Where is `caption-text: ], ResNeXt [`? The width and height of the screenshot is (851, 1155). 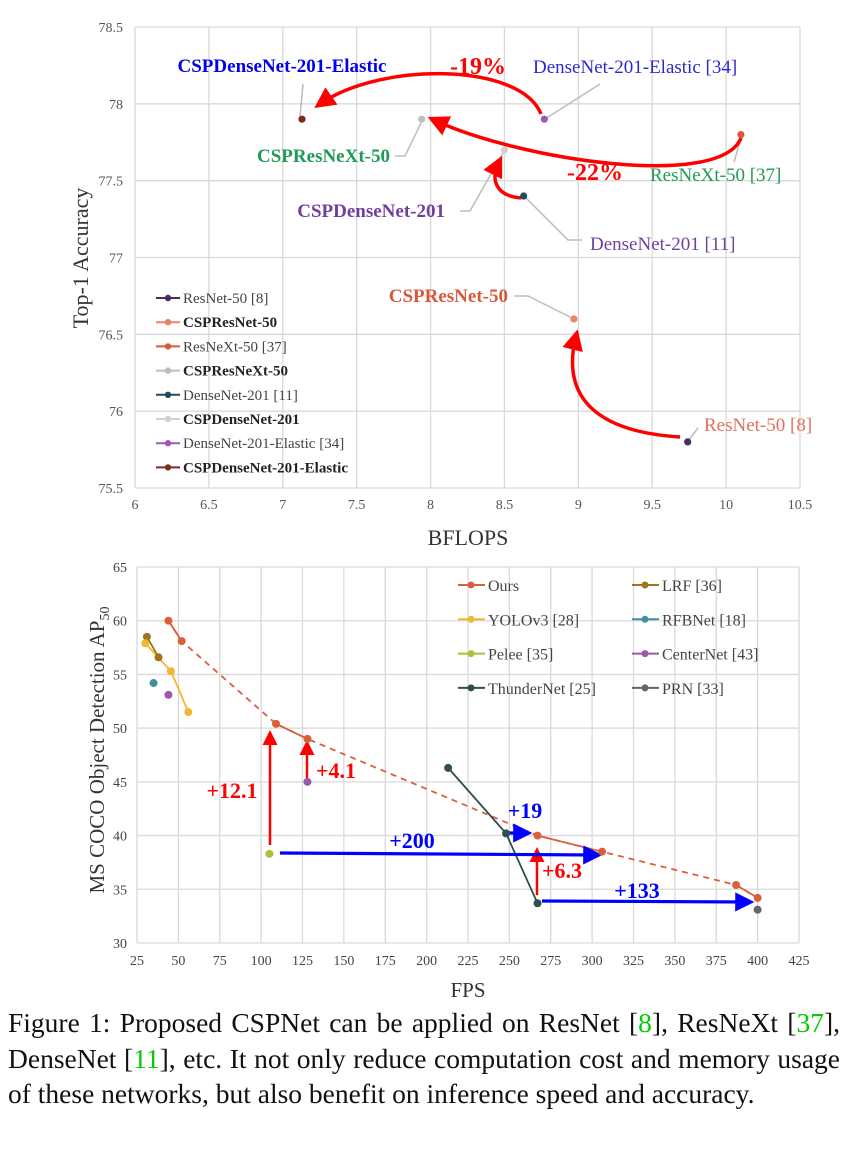
caption-text: ], ResNeXt [ is located at coordinates (724, 1022).